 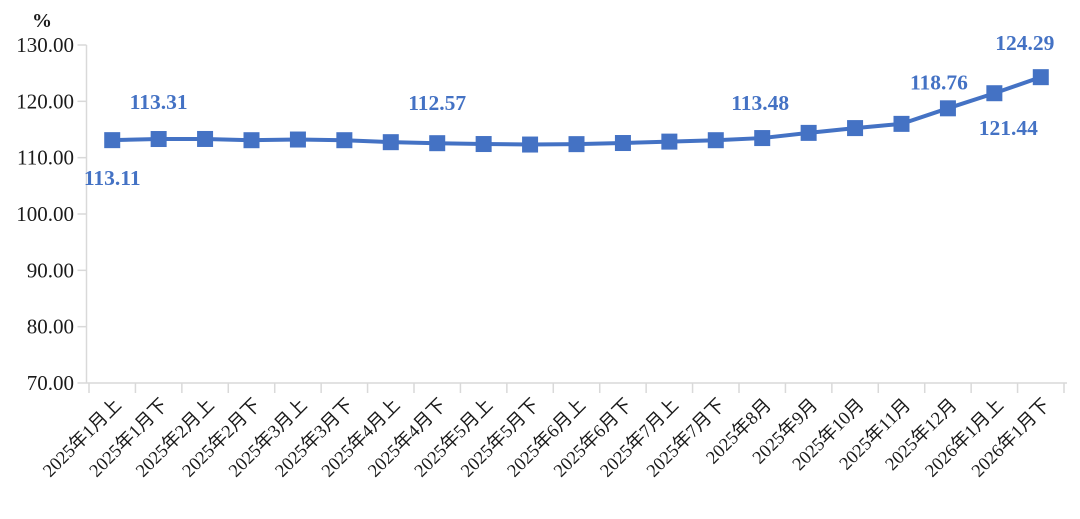 I want to click on data-point-label: 118.76, so click(x=939, y=82).